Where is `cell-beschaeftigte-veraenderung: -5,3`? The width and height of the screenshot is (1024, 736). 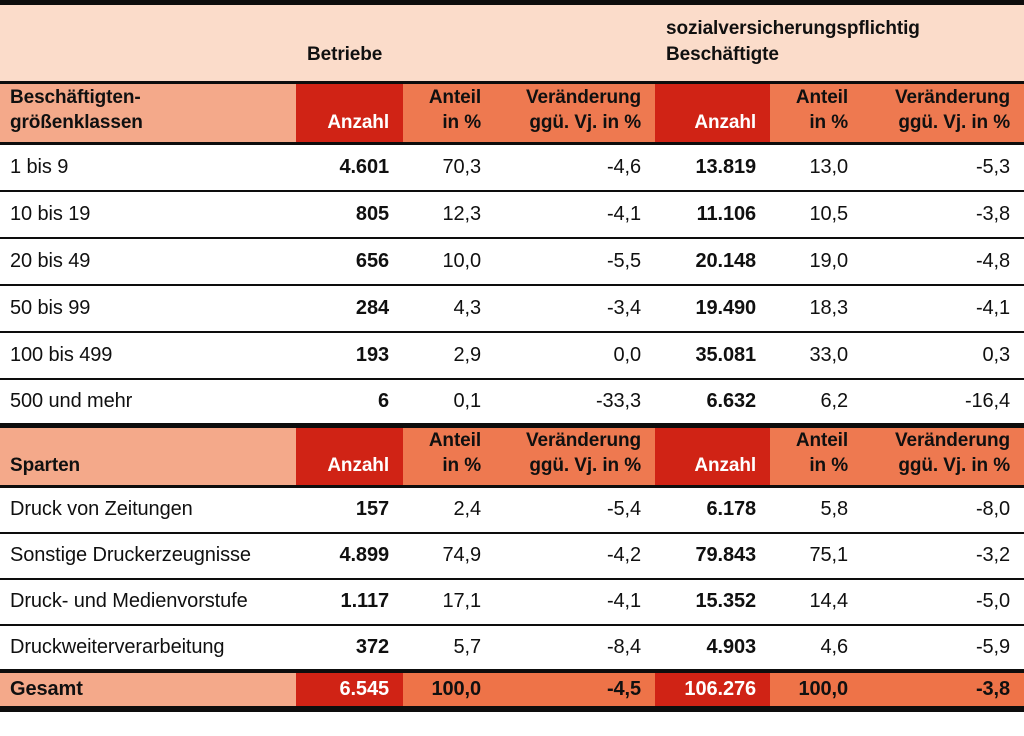 cell-beschaeftigte-veraenderung: -5,3 is located at coordinates (943, 167).